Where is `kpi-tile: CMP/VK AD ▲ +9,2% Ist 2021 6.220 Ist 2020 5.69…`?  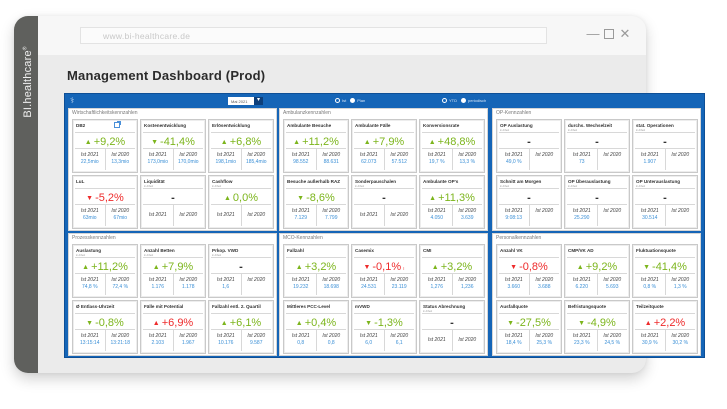
kpi-tile: CMP/VK AD ▲ +9,2% Ist 2021 6.220 Ist 2020 5.69… is located at coordinates (597, 271).